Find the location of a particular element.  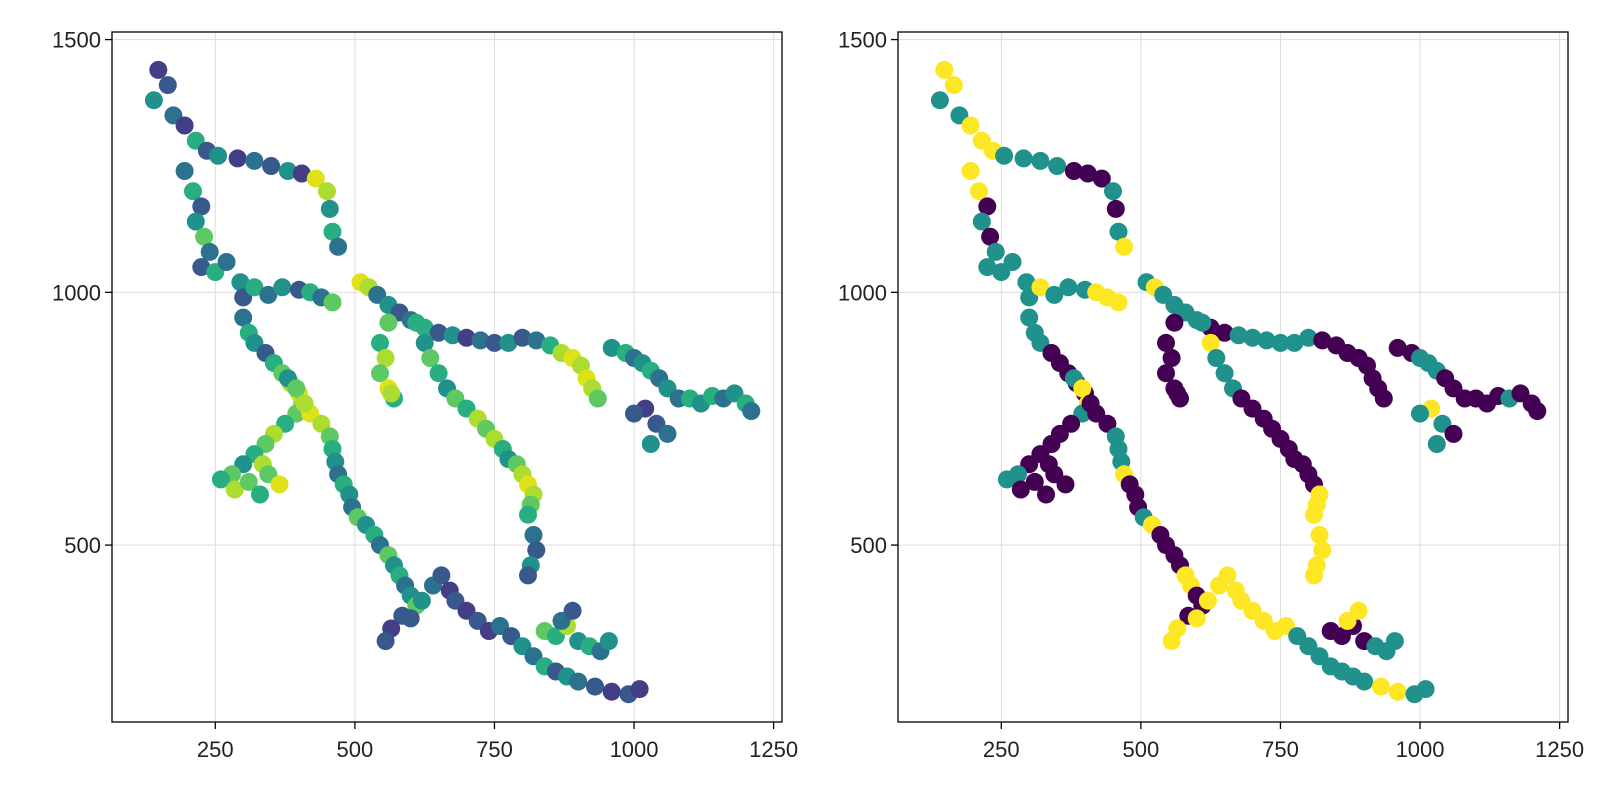

y-tick-label: 1000 is located at coordinates (76, 292).